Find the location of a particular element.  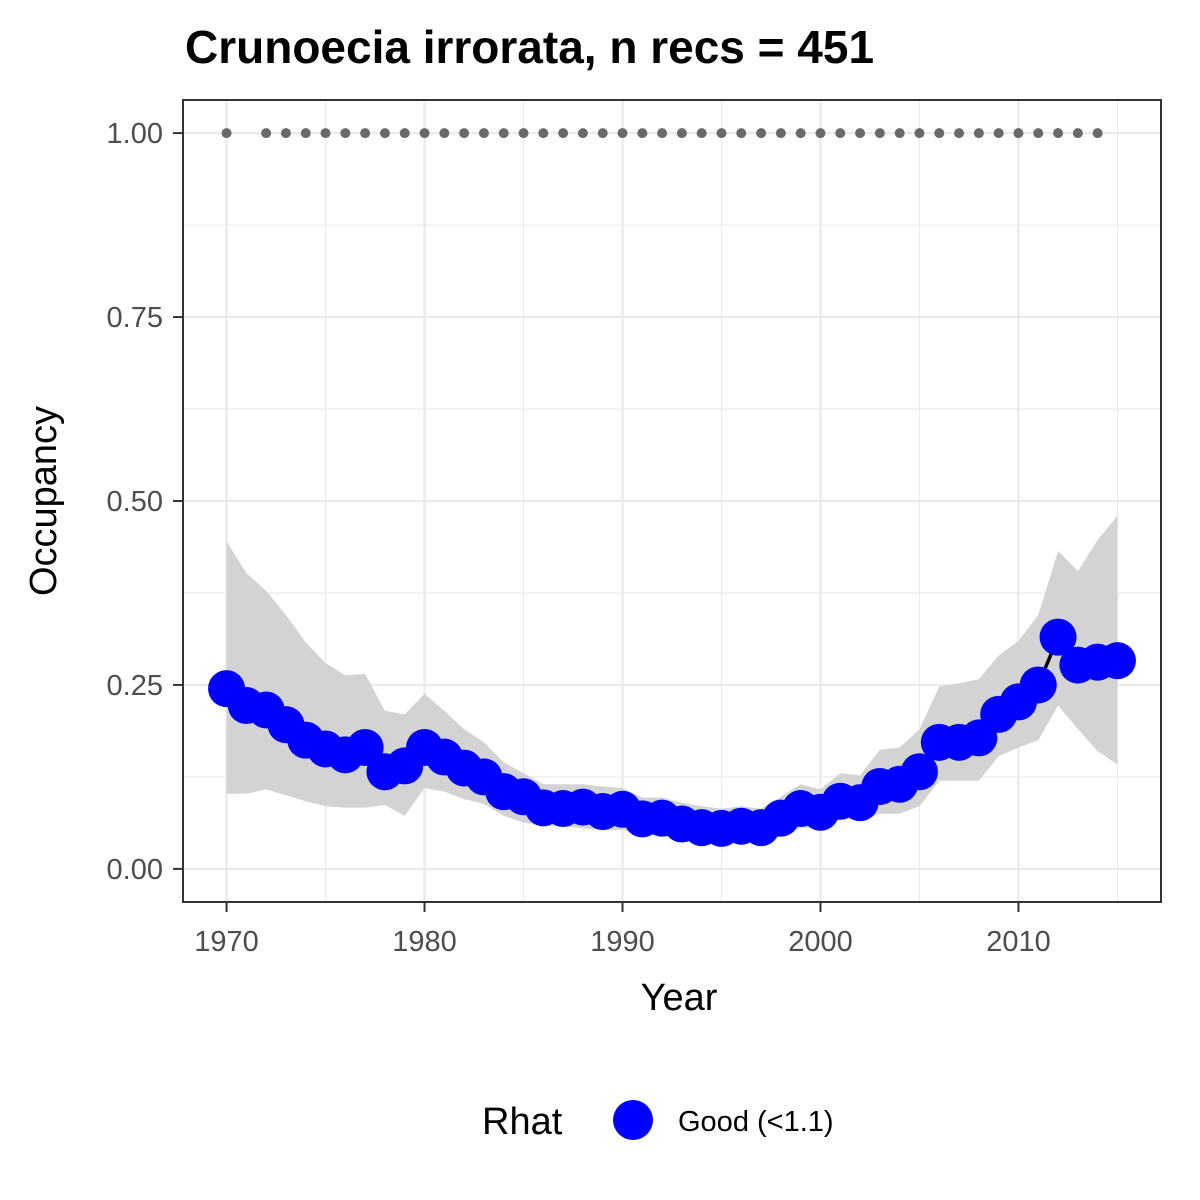

chart-title: Crunoecia irrorata, n recs = 451 is located at coordinates (529, 47).